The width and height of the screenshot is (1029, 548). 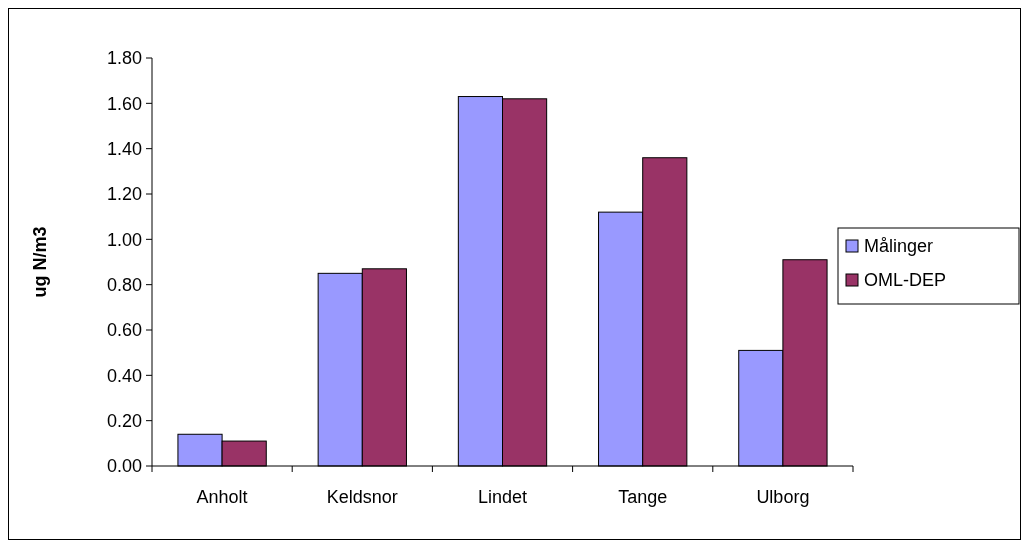 What do you see at coordinates (124, 58) in the screenshot?
I see `y-tick-label: 1.80` at bounding box center [124, 58].